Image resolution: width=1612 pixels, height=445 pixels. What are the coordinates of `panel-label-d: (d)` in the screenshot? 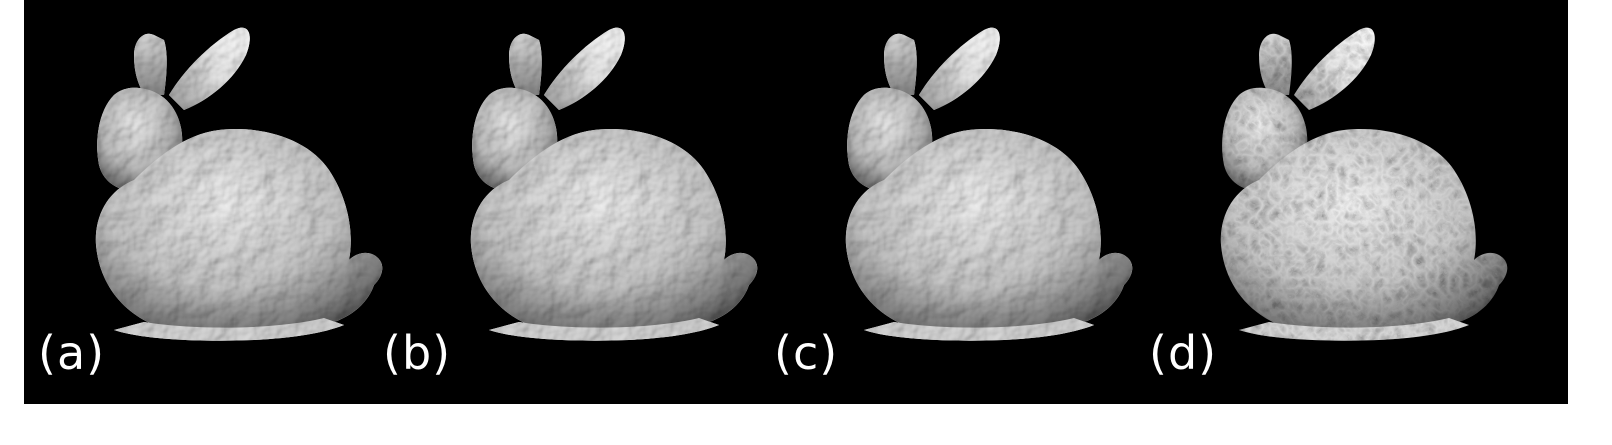 It's located at (1183, 353).